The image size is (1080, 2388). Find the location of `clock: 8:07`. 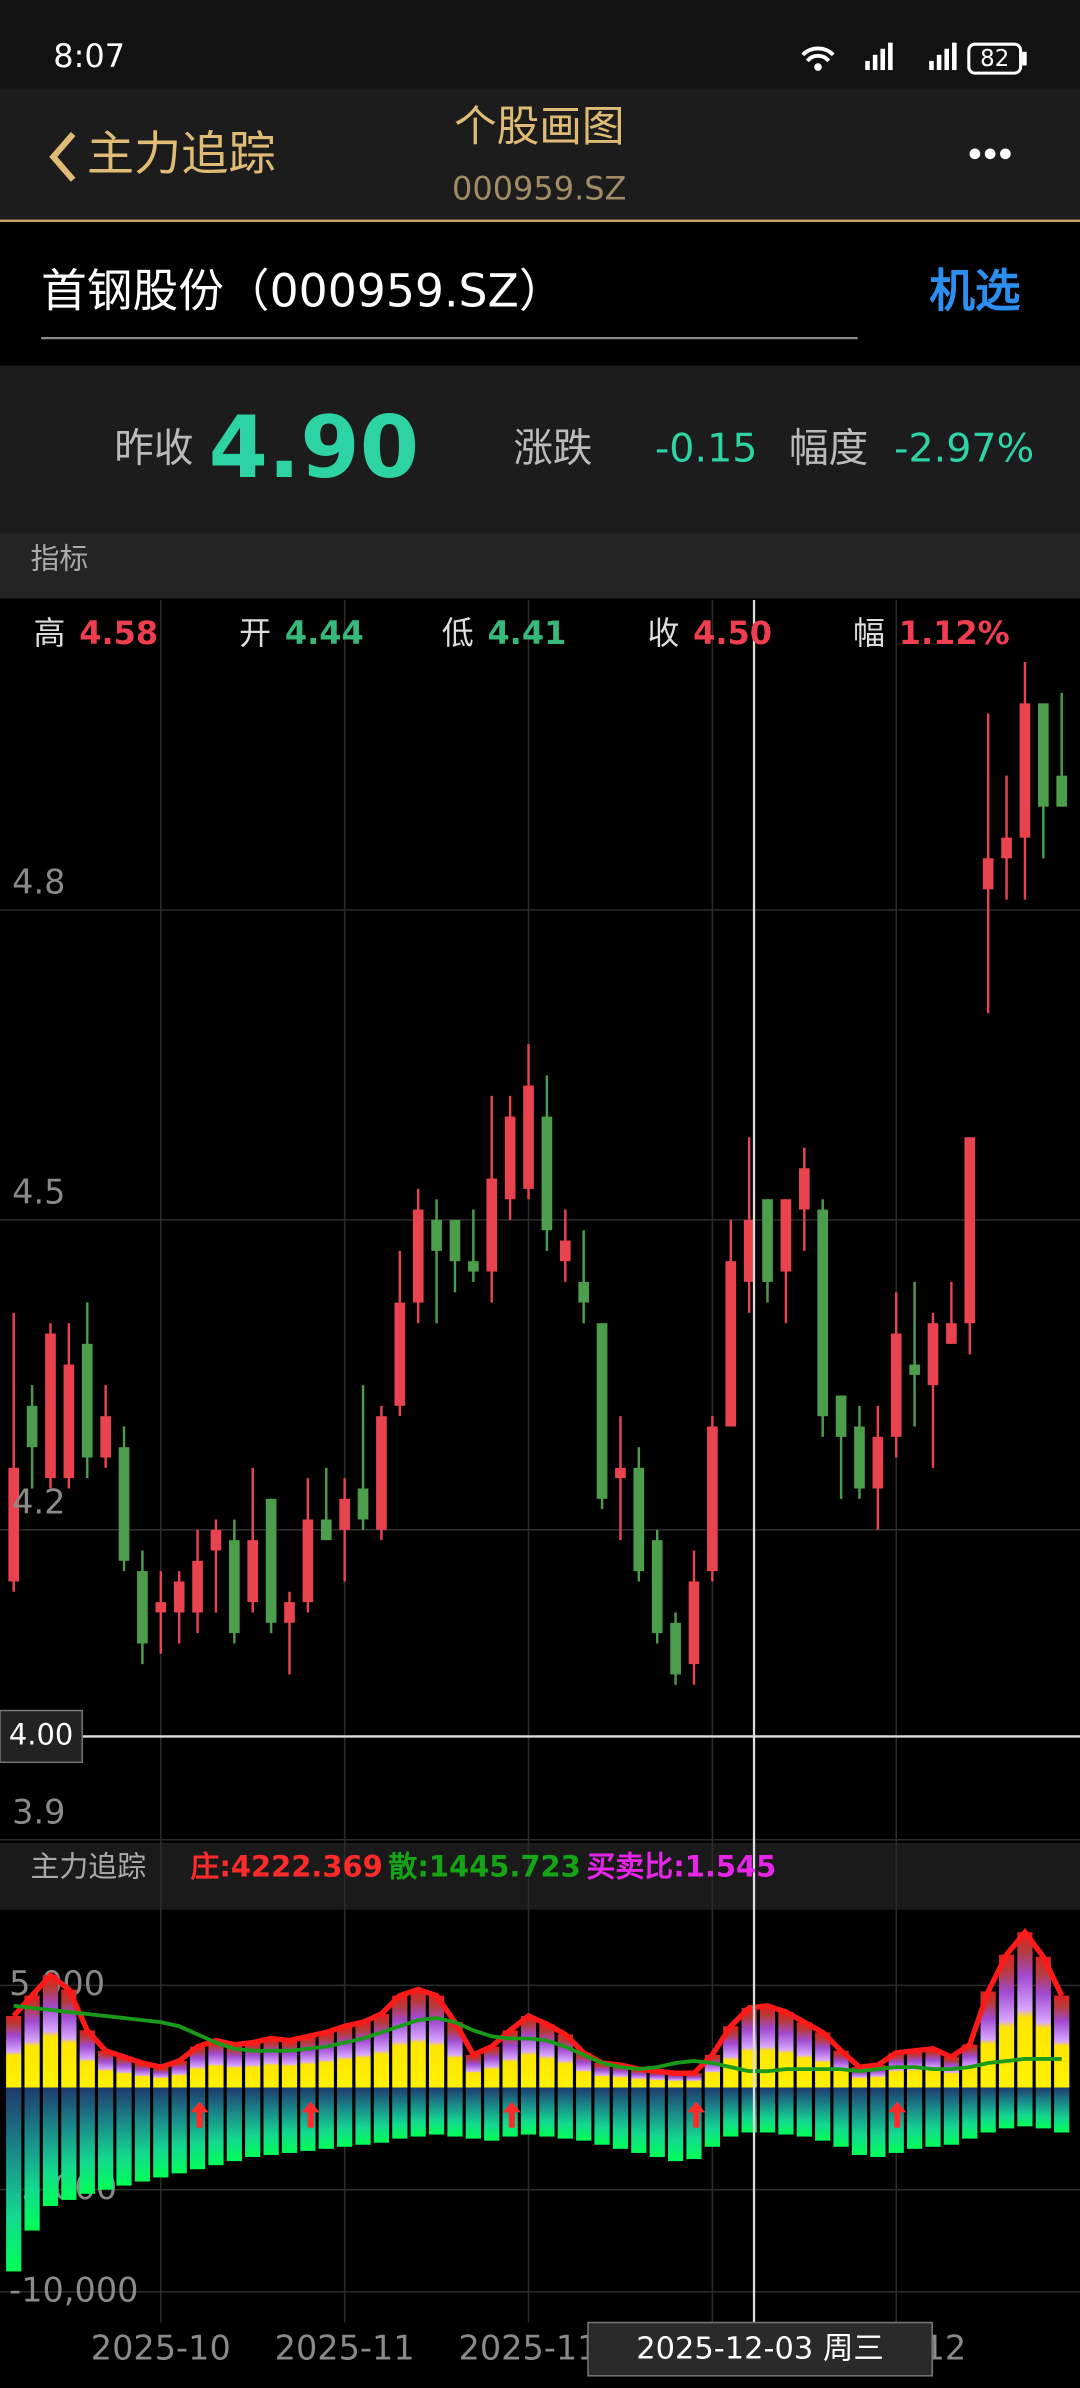

clock: 8:07 is located at coordinates (89, 56).